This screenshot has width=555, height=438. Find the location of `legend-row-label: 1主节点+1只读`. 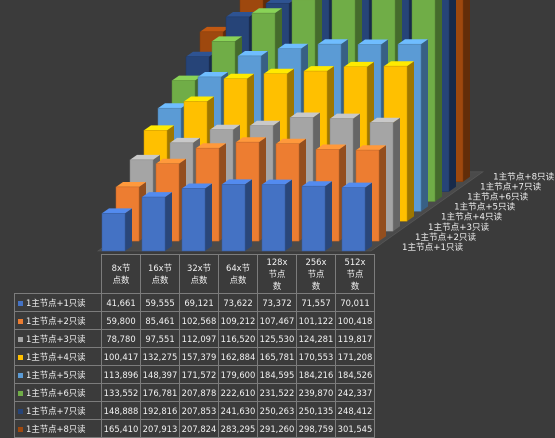

legend-row-label: 1主节点+1只读 is located at coordinates (58, 302).